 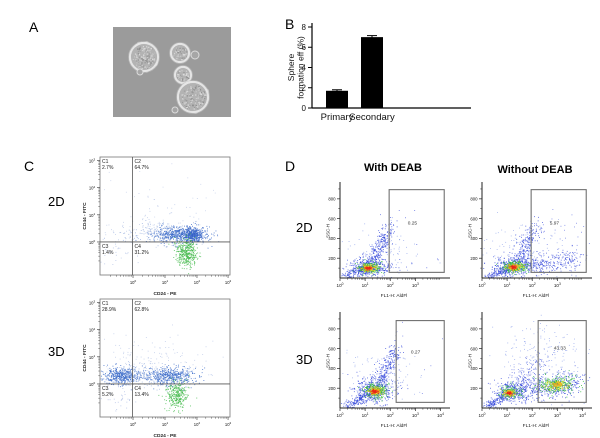 I want to click on quadrant-value: 5.2%, so click(x=108, y=395).